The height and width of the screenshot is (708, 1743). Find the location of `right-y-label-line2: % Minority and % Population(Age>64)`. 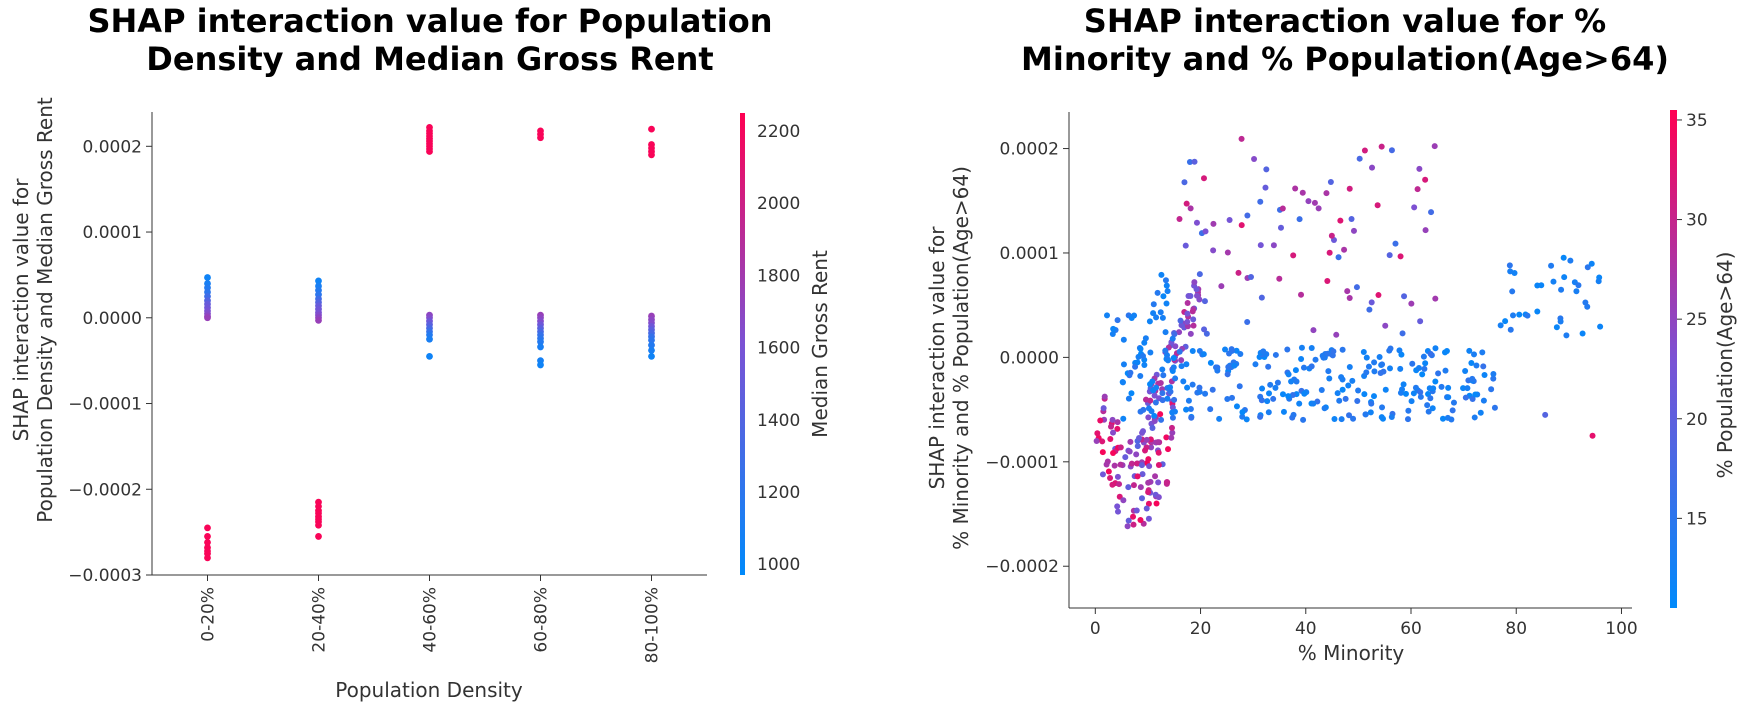

right-y-label-line2: % Minority and % Population(Age>64) is located at coordinates (961, 358).